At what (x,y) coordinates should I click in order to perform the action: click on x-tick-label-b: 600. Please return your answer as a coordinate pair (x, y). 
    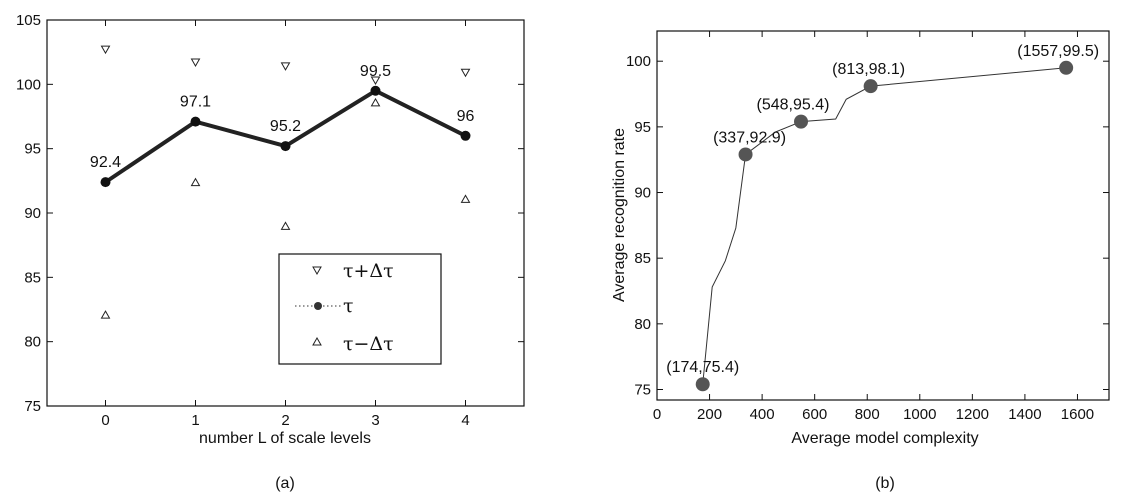
    Looking at the image, I should click on (814, 414).